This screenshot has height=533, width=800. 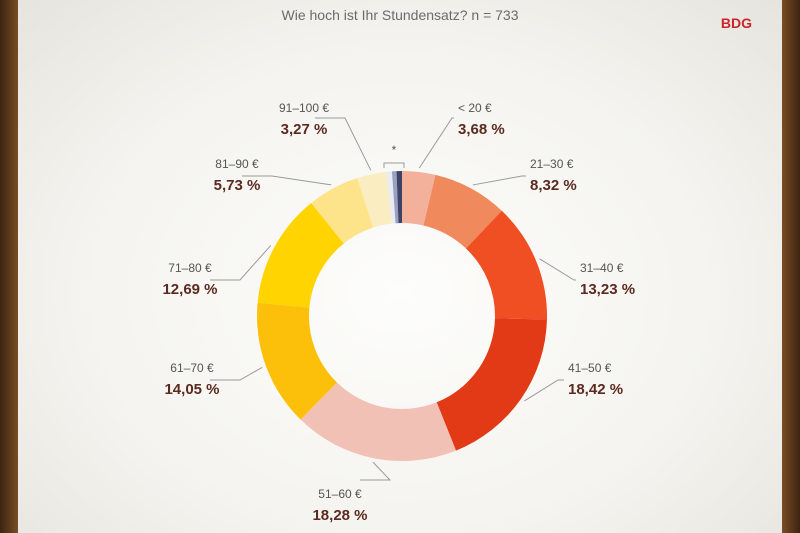 What do you see at coordinates (607, 289) in the screenshot?
I see `slice-value-label-2: 13,23 %` at bounding box center [607, 289].